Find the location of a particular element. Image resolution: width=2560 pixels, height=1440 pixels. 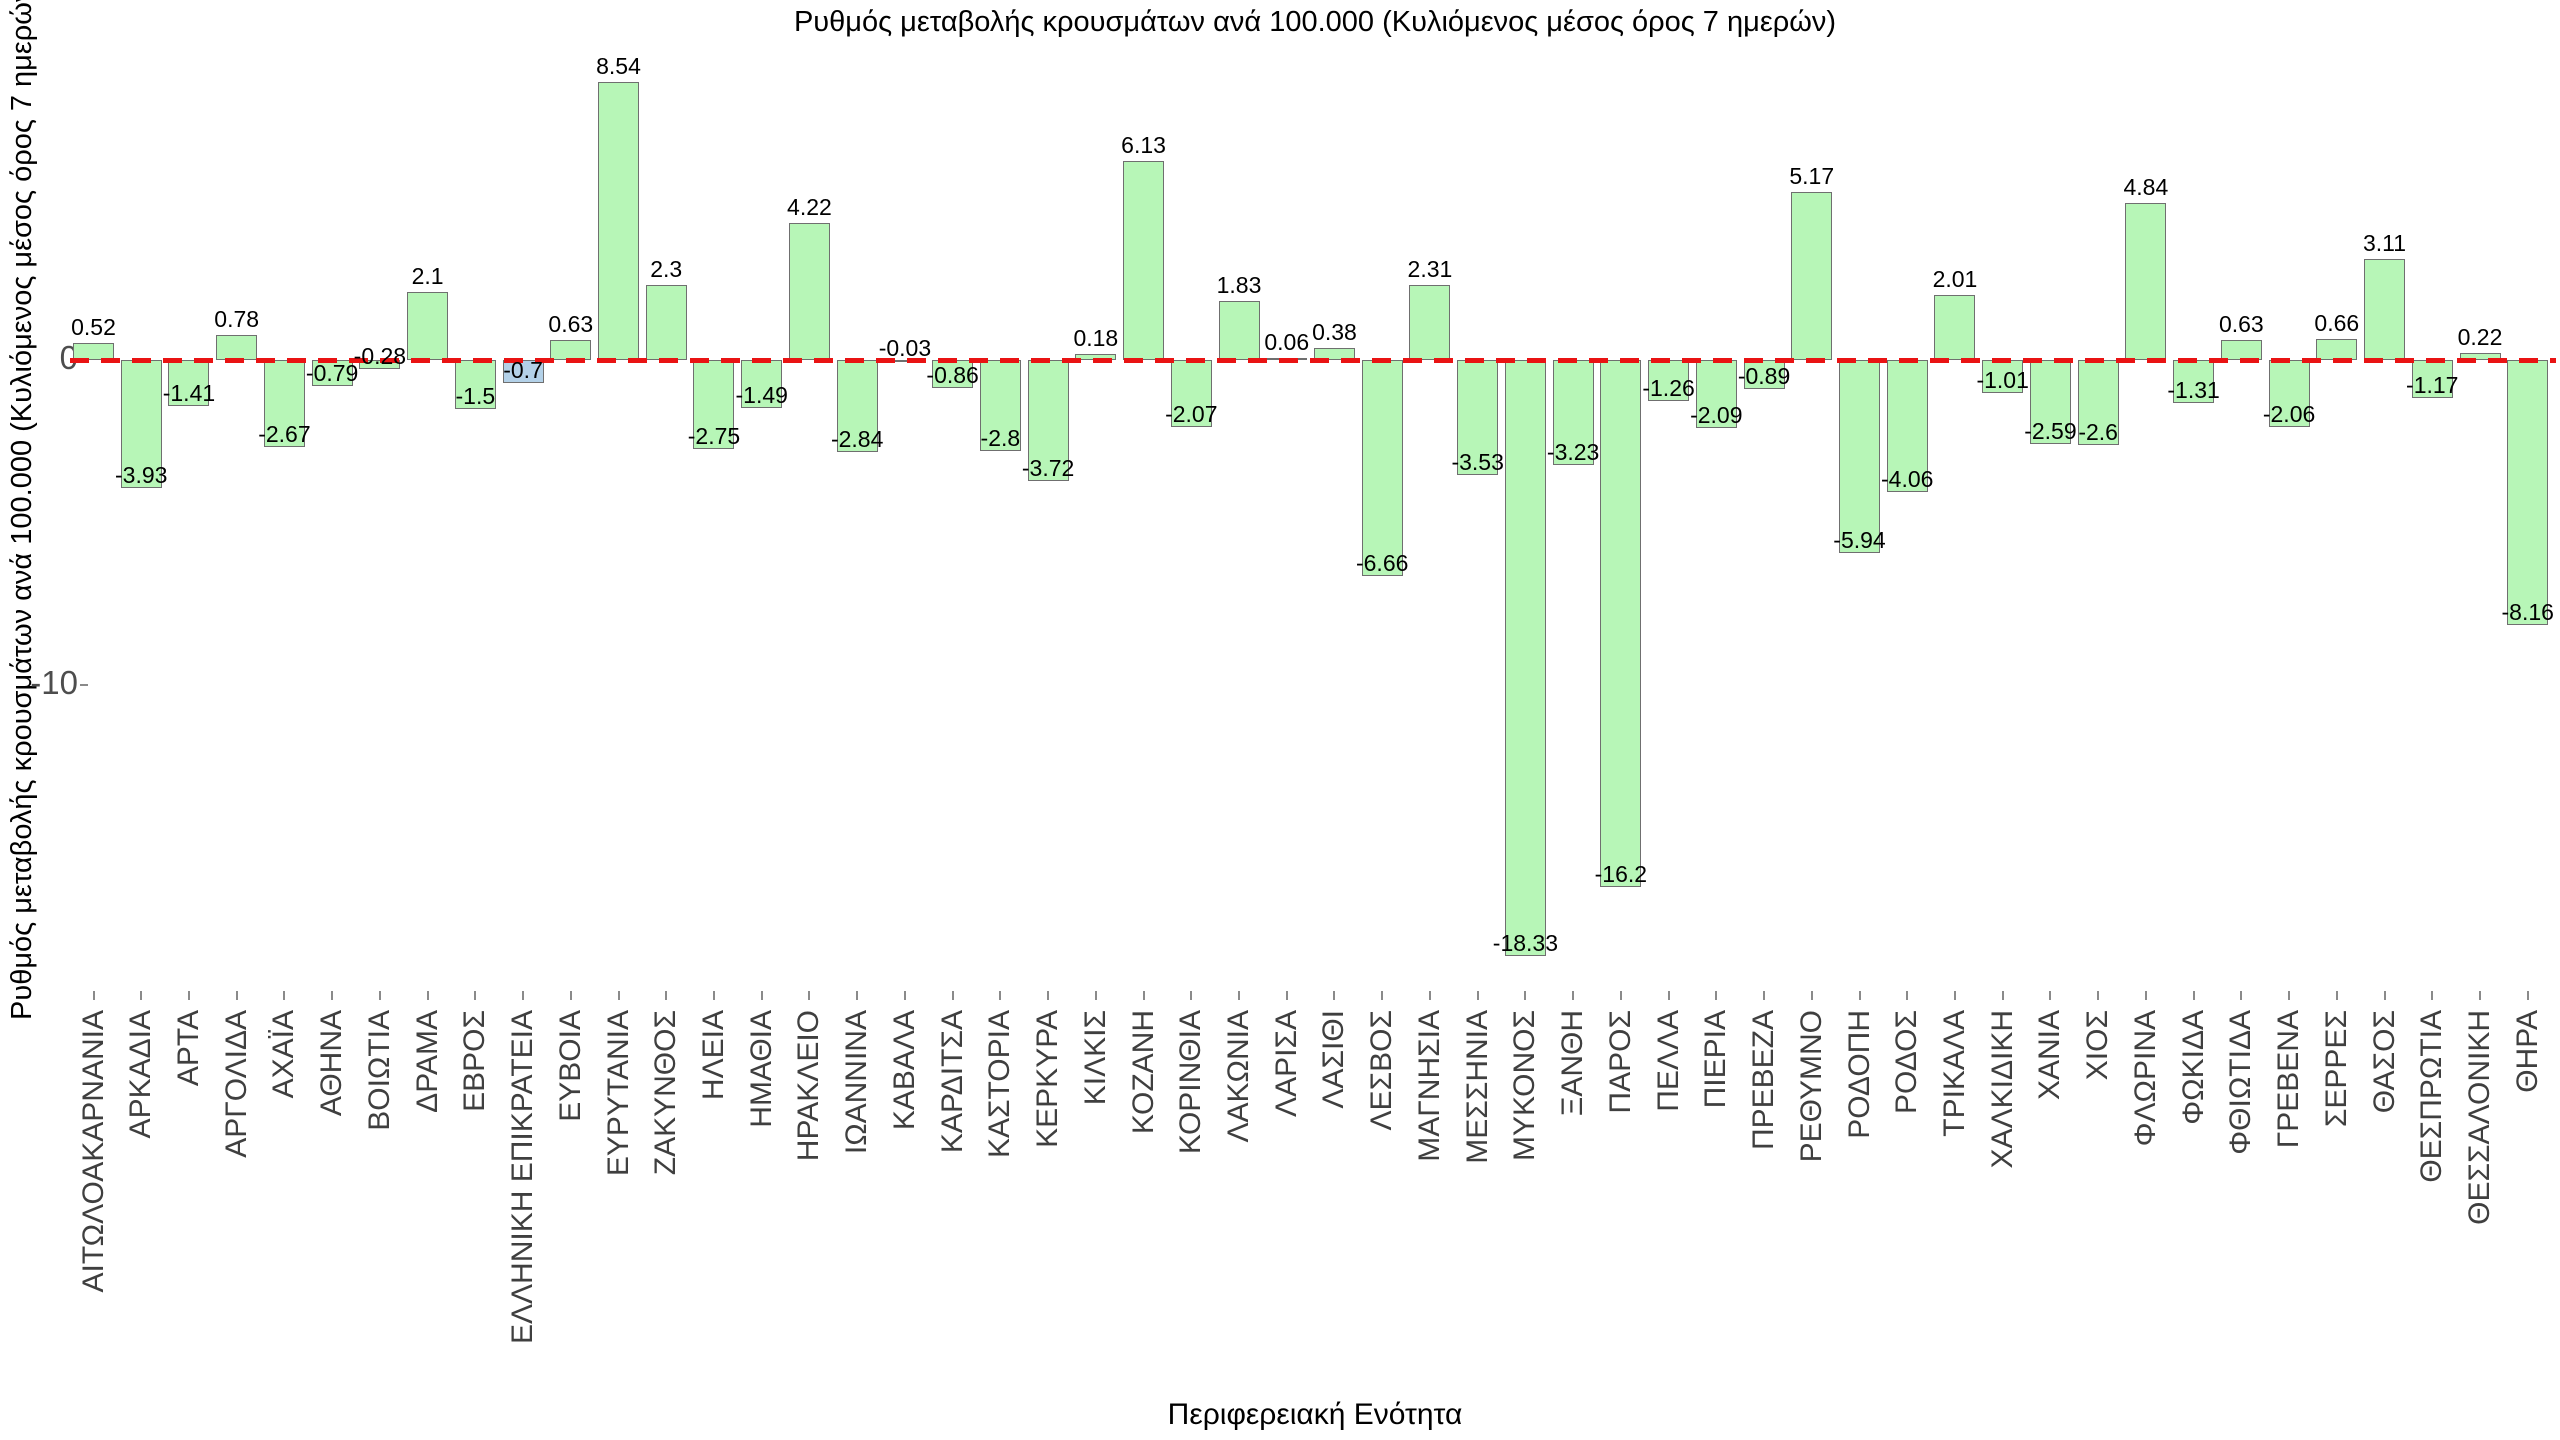

bar-value-label: -1.01 is located at coordinates (2002, 379).